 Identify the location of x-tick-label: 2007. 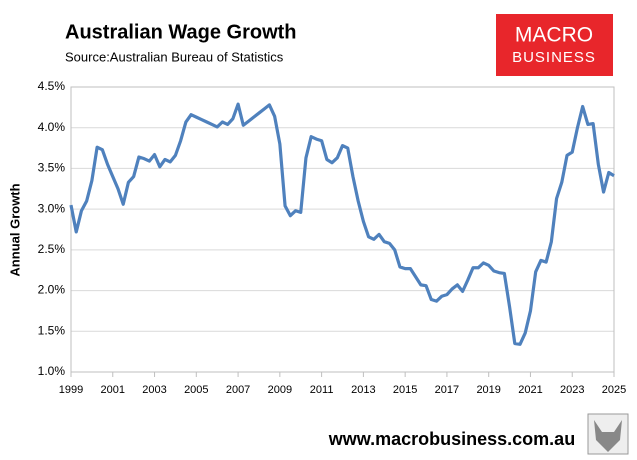
(238, 390).